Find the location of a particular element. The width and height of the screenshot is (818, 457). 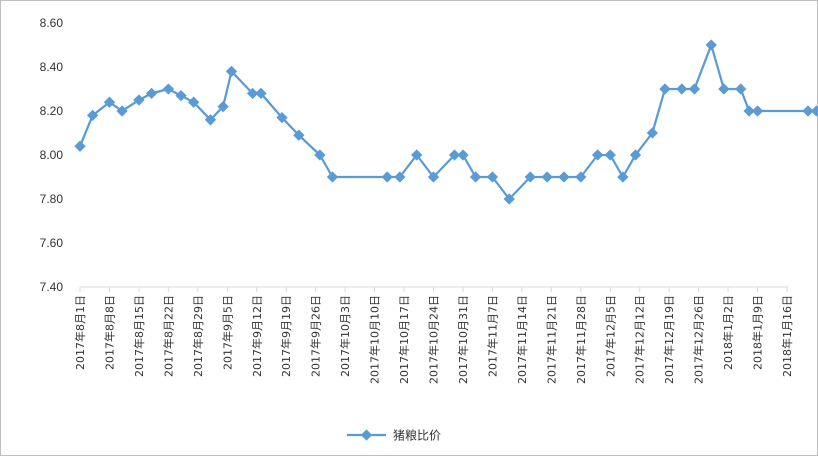

y-tick-label: 8.20 is located at coordinates (52, 111).